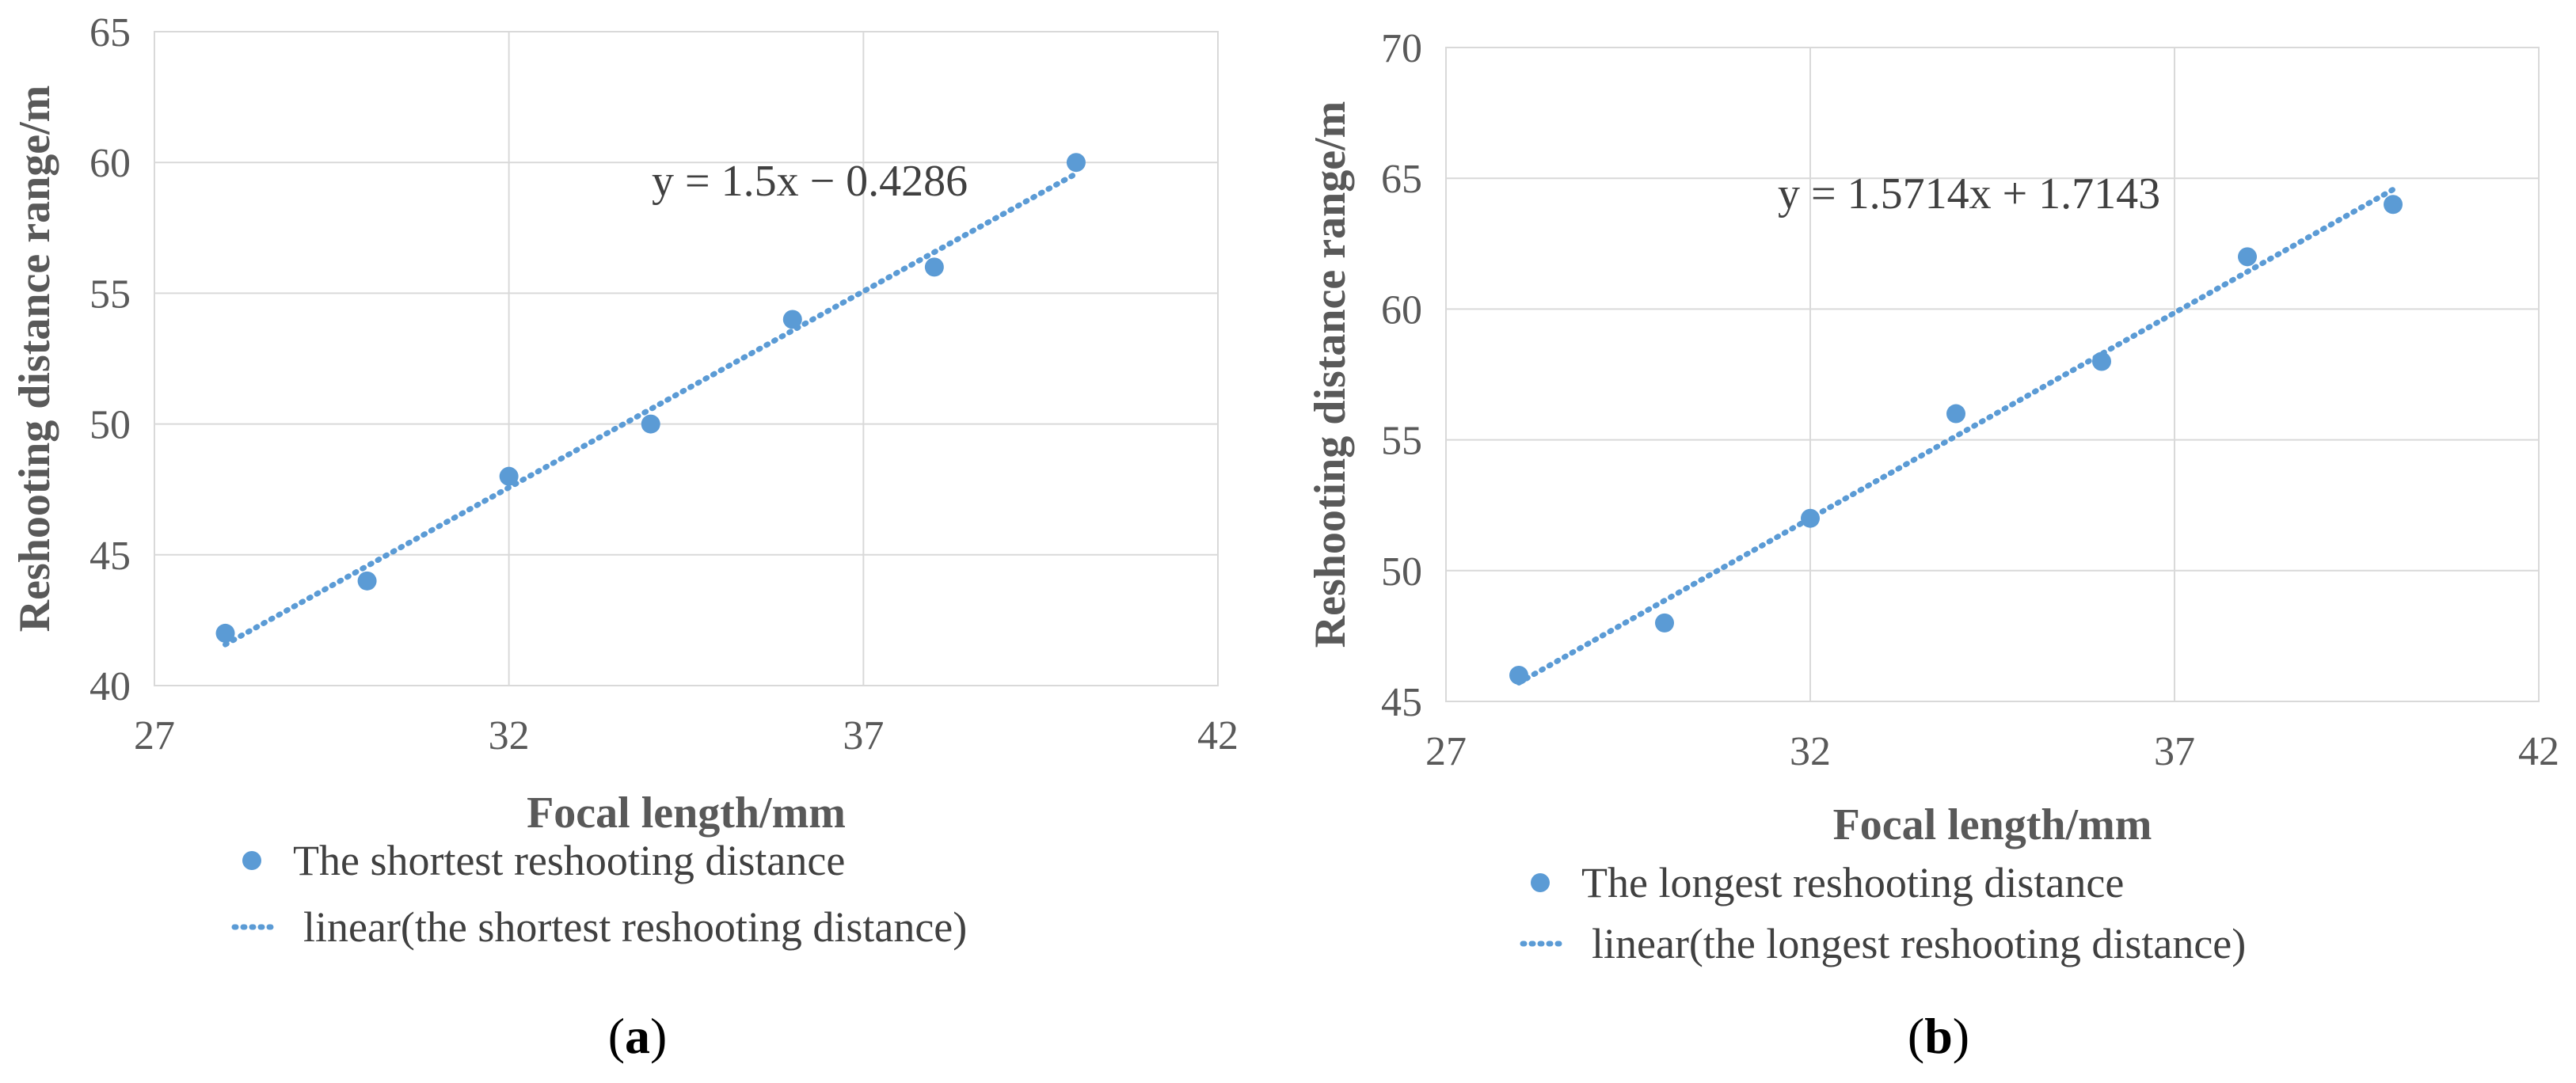  What do you see at coordinates (635, 927) in the screenshot?
I see `legend-label-trendline: linear(the shortest reshooting distance)` at bounding box center [635, 927].